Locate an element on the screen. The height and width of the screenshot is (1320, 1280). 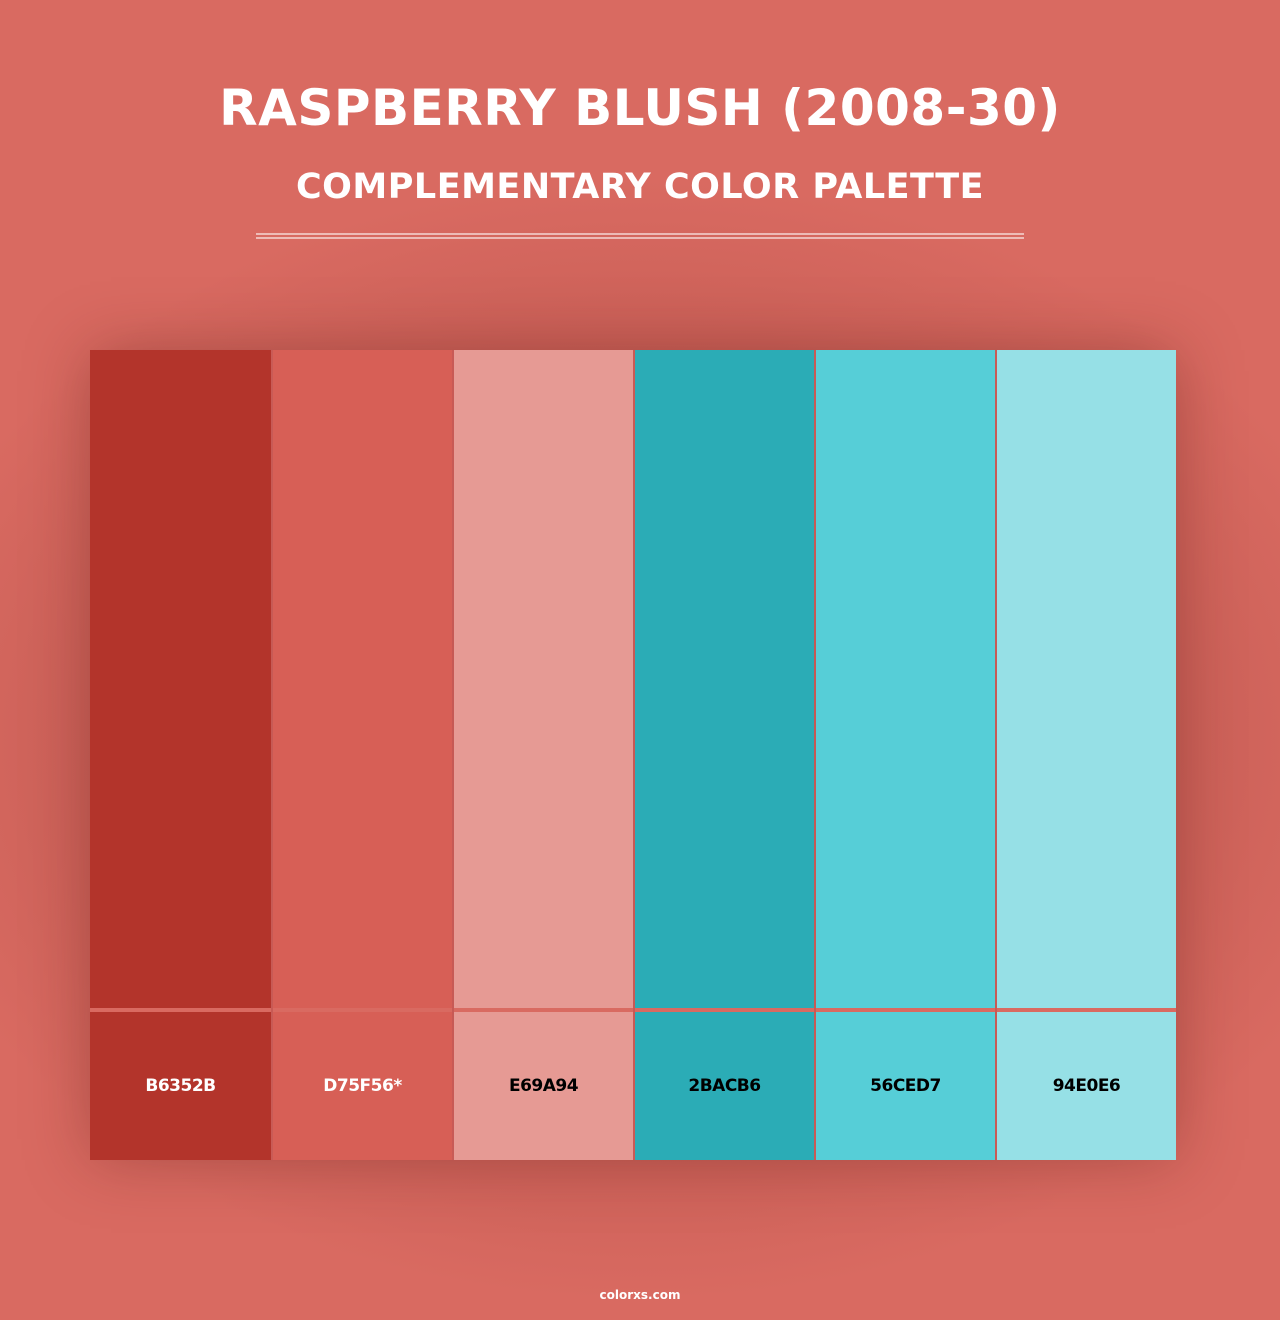
hex-code-label: 2BACB6 is located at coordinates (724, 1086).